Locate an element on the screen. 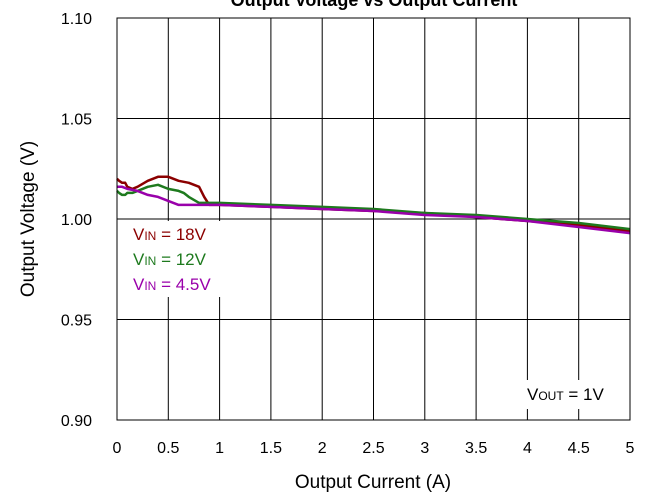 This screenshot has width=655, height=497. x-tick-label: 3 is located at coordinates (424, 448).